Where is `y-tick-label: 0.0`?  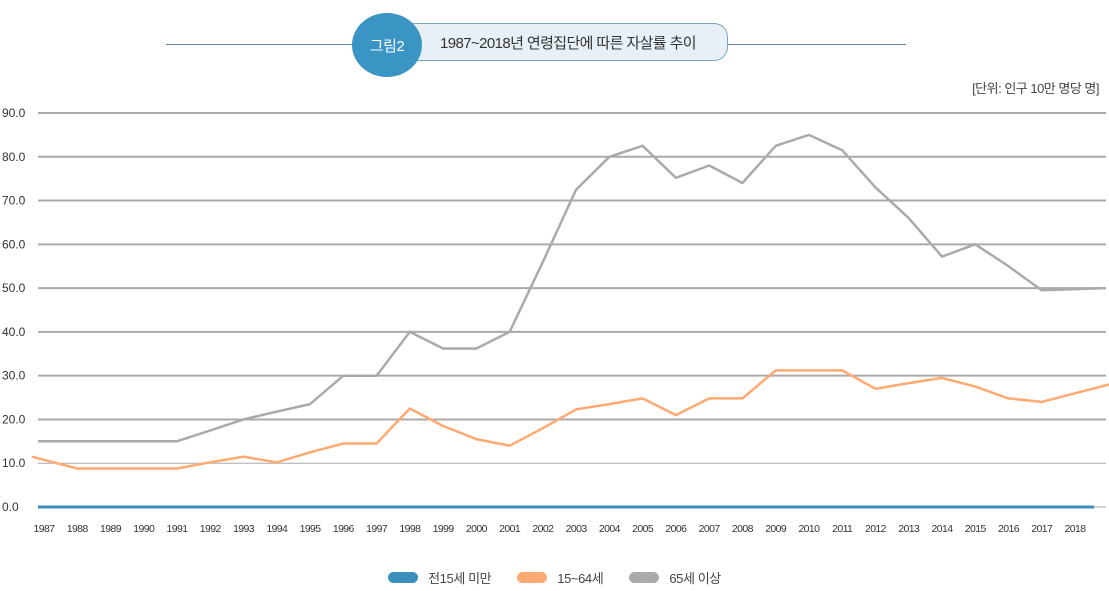
y-tick-label: 0.0 is located at coordinates (10, 507).